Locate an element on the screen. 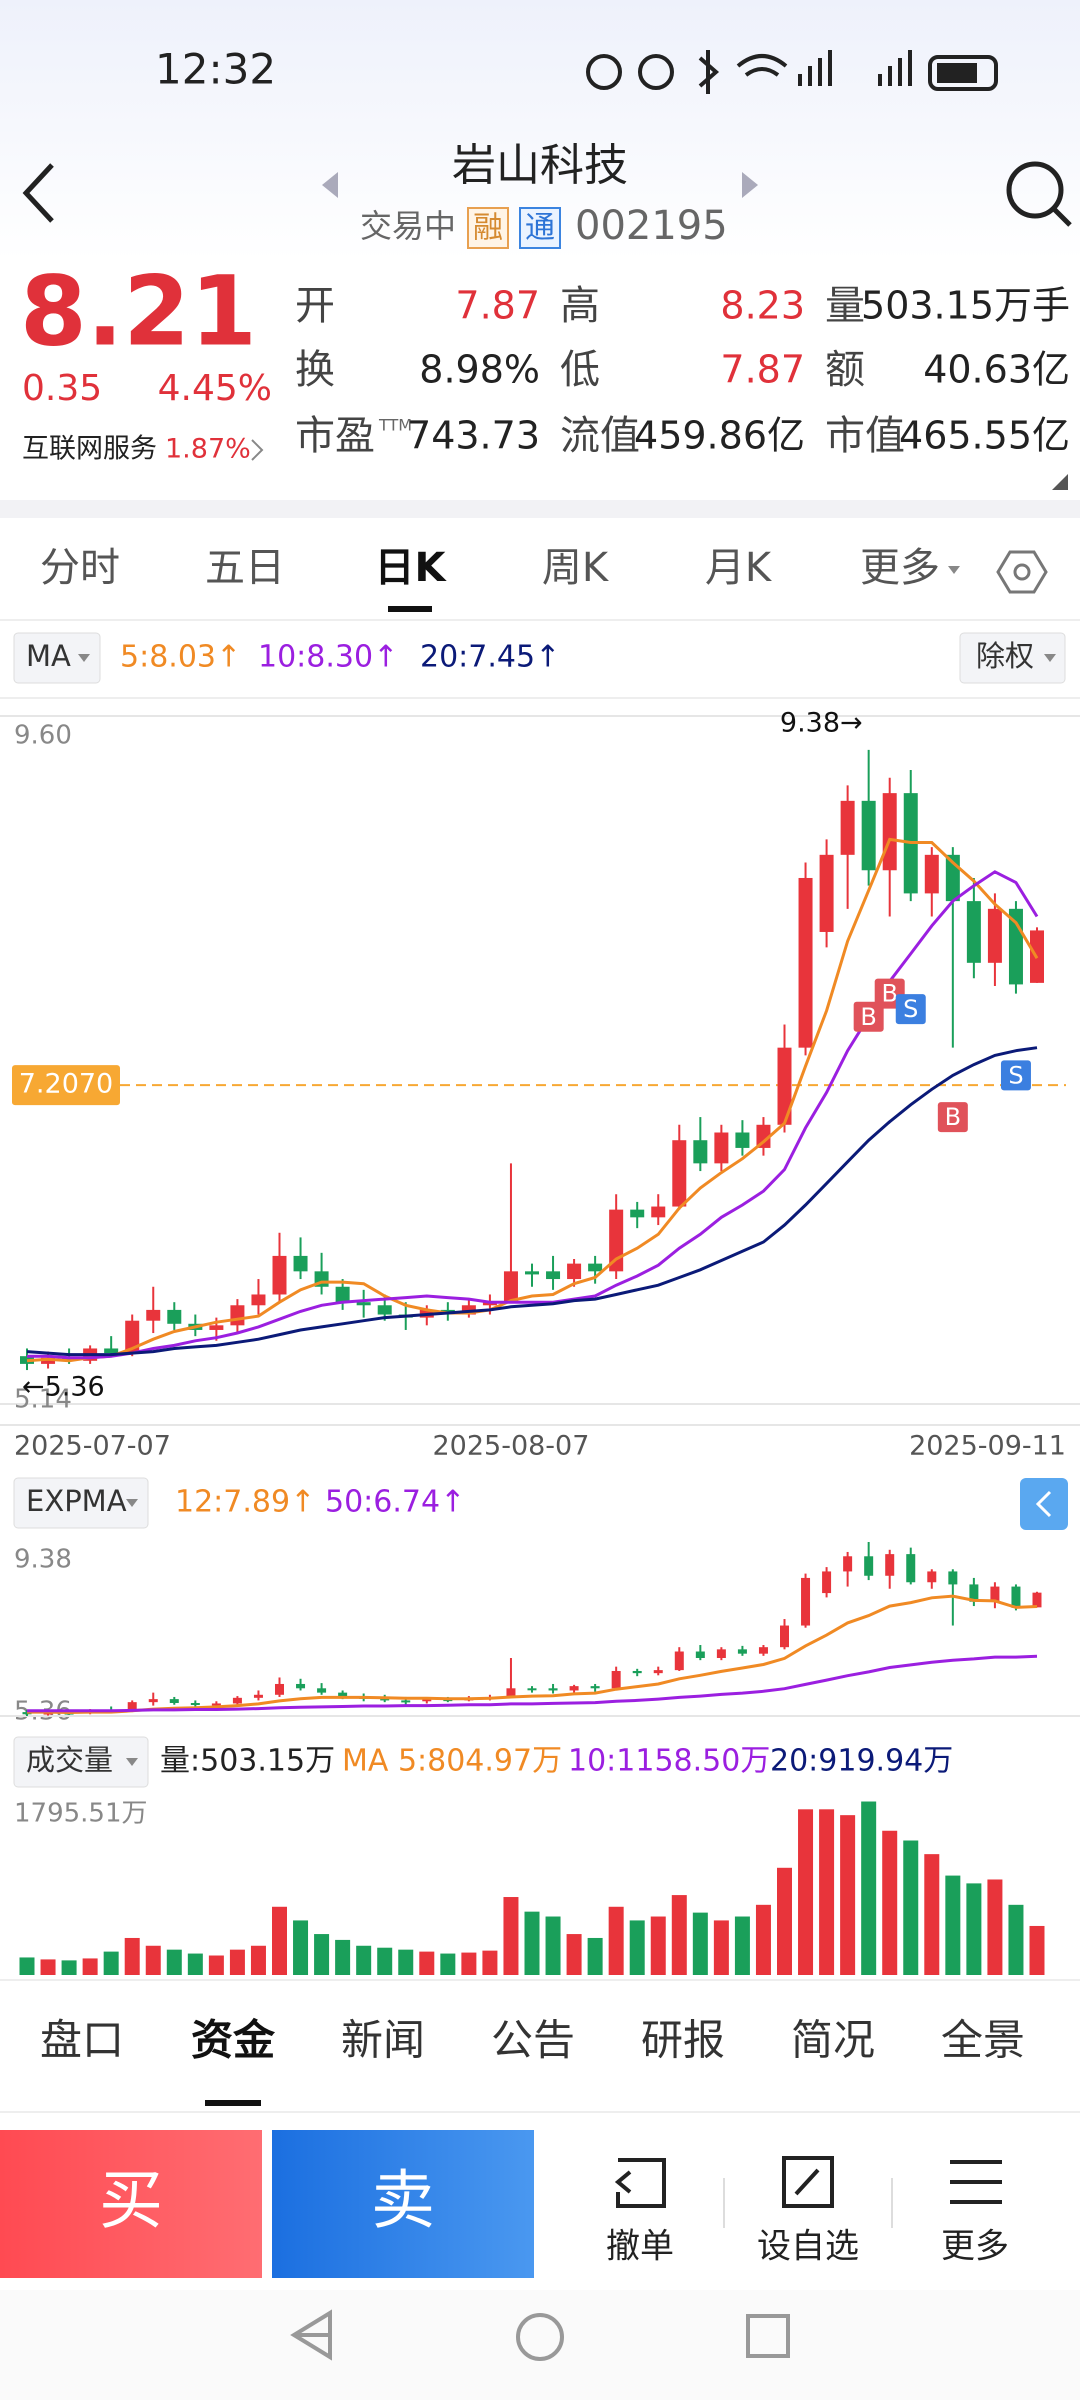  next-stock is located at coordinates (750, 185).